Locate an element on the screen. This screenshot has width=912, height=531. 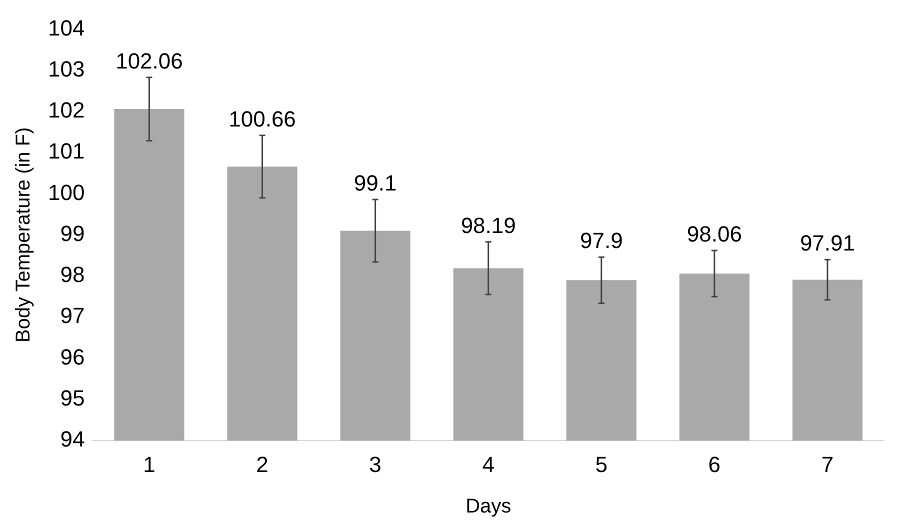
y-tick-label: 100 is located at coordinates (66, 192).